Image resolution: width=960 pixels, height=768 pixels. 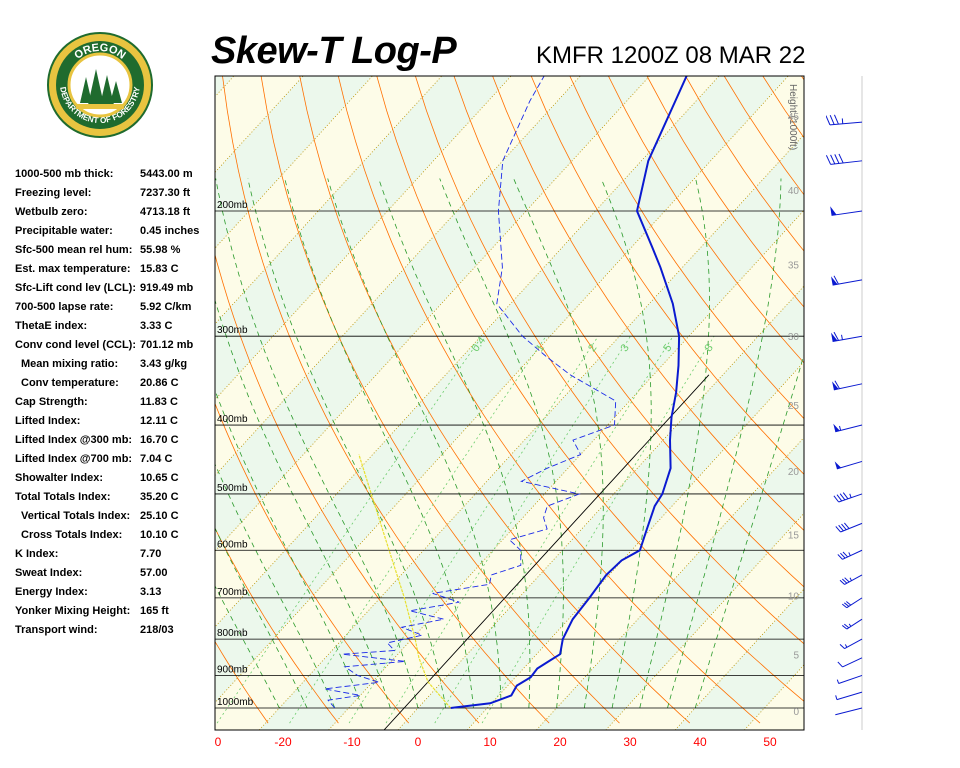 I want to click on index-value: 10.65 C, so click(x=159, y=478).